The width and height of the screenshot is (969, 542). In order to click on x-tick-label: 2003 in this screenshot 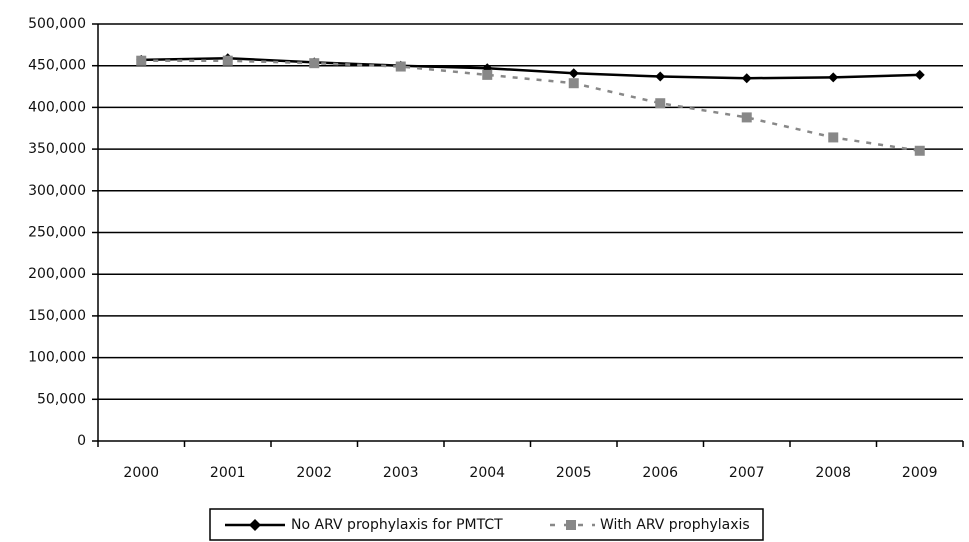, I will do `click(401, 473)`.